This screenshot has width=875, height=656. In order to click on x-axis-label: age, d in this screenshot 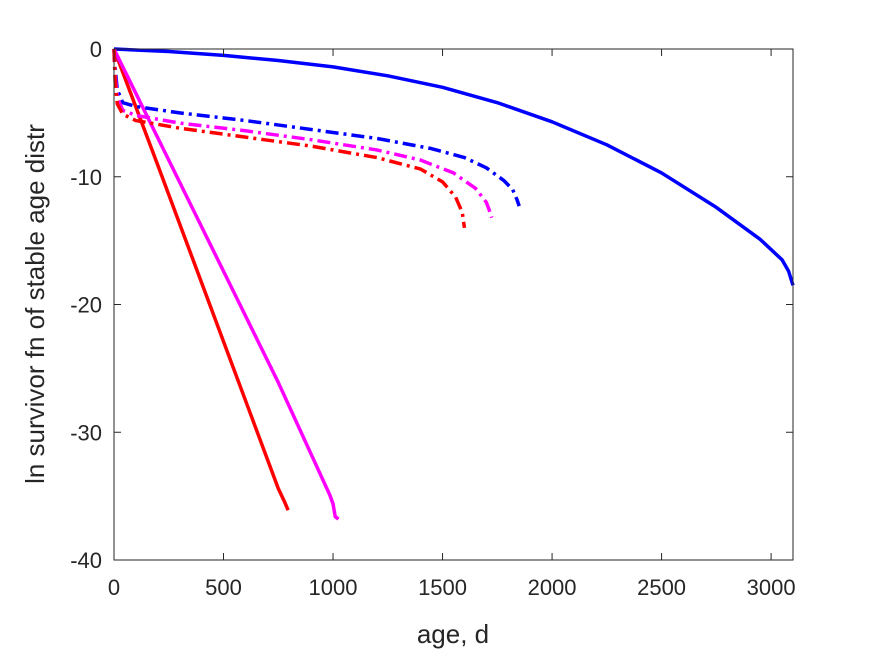, I will do `click(453, 634)`.